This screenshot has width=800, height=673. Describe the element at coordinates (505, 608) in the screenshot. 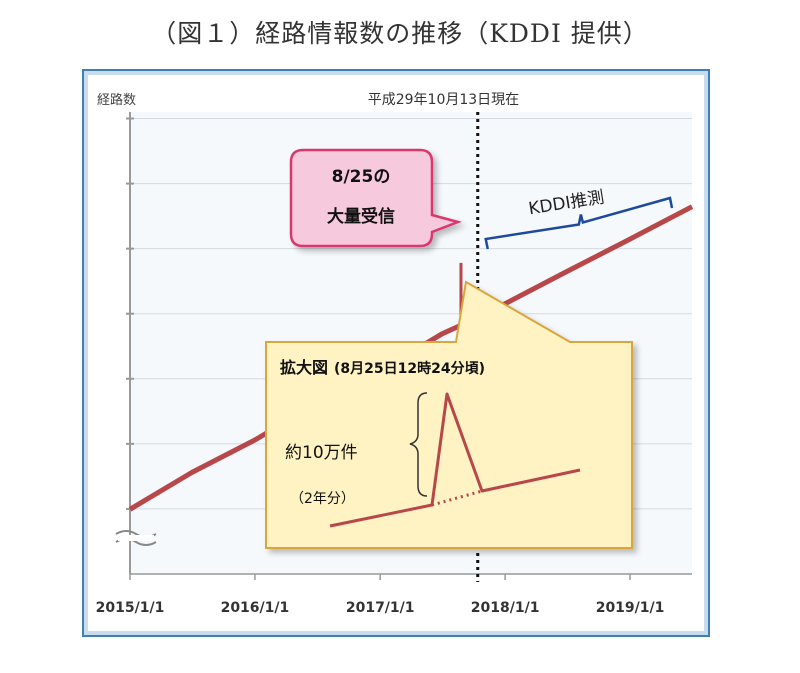

I see `x-tick-label: 2018/1/1` at that location.